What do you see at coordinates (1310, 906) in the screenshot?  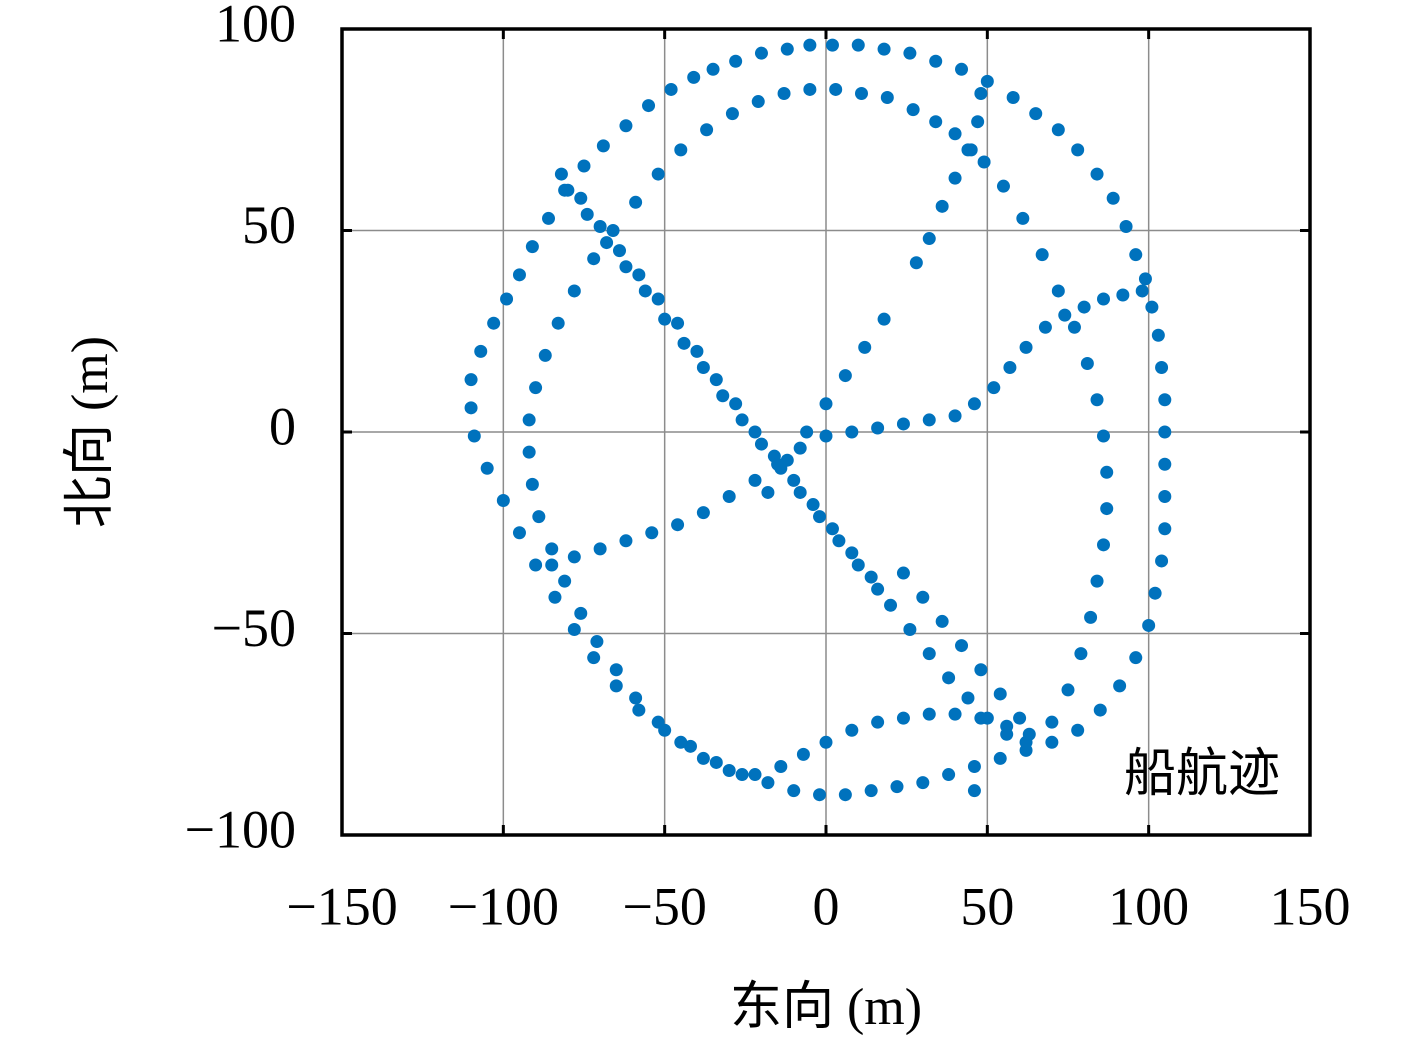 I see `x-tick-label: 150` at bounding box center [1310, 906].